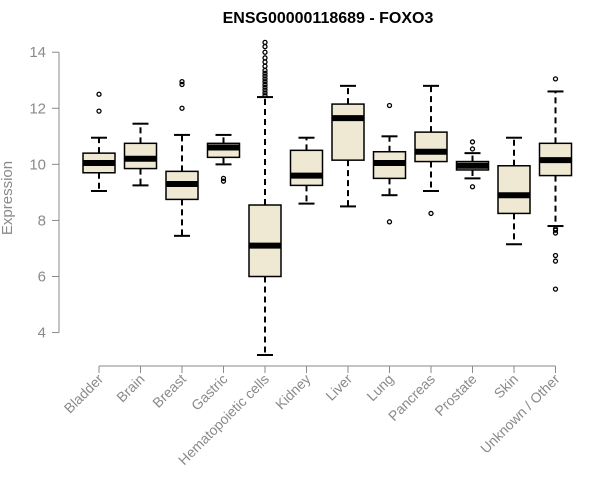 The height and width of the screenshot is (500, 600). I want to click on box-unknown-other, so click(555, 184).